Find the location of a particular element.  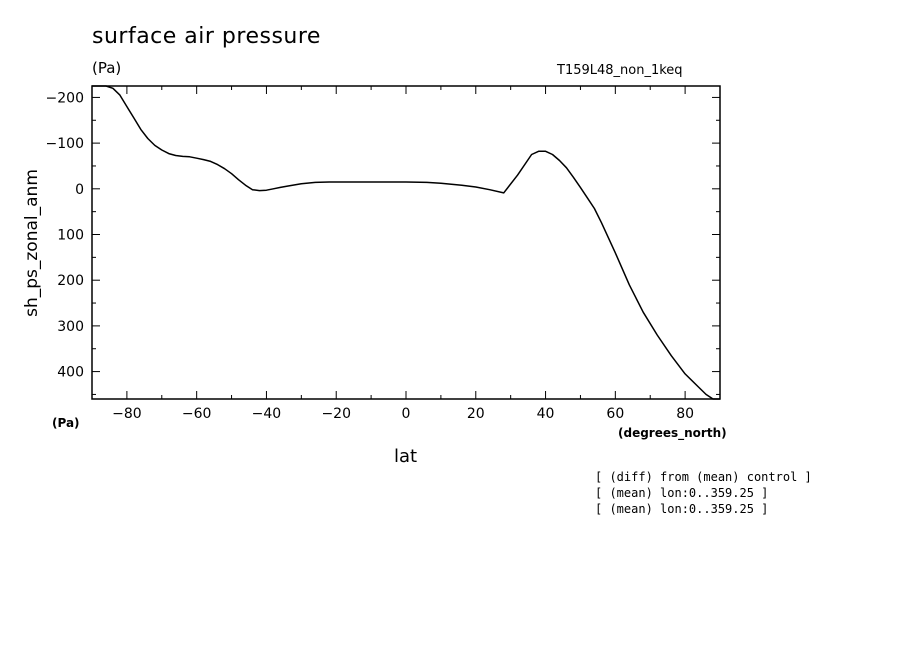

y-tick-label: 200 is located at coordinates (70, 281).